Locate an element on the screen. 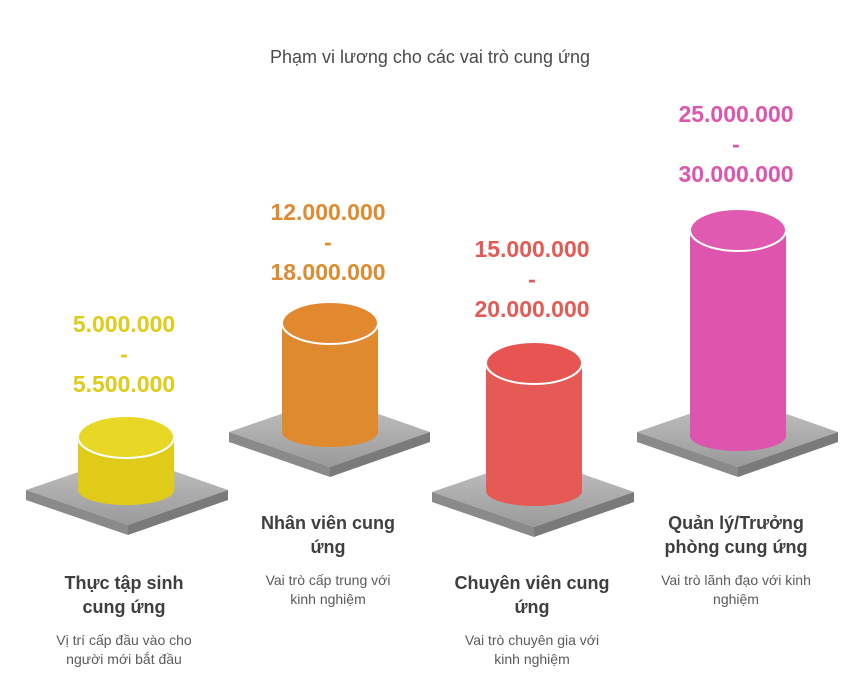 This screenshot has height=675, width=860. salary-min: 25.000.000 is located at coordinates (736, 114).